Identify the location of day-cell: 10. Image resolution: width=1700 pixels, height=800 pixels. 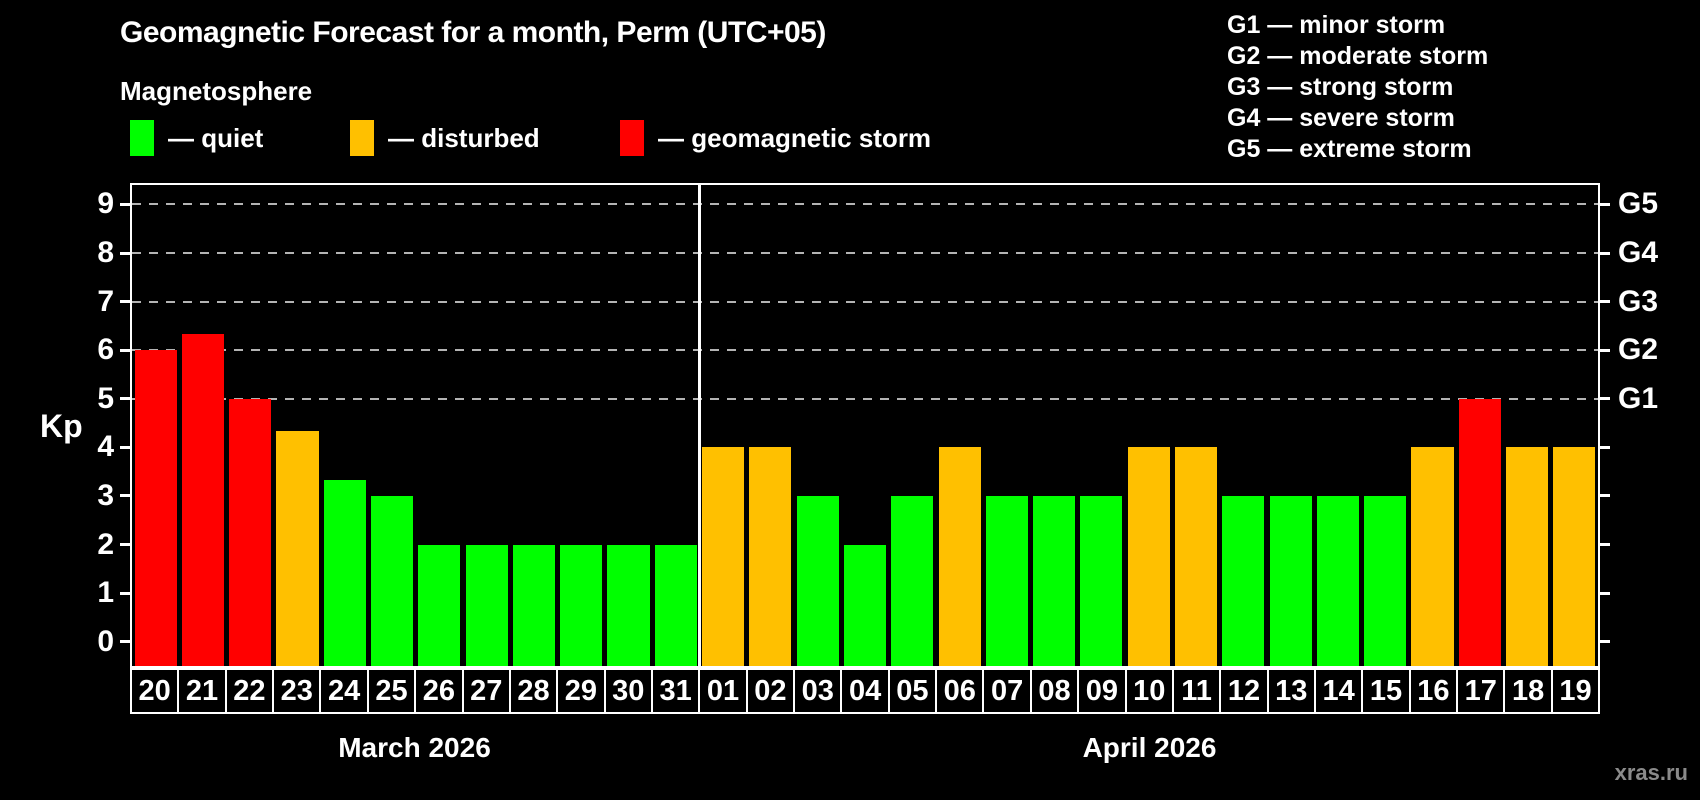
(1149, 691).